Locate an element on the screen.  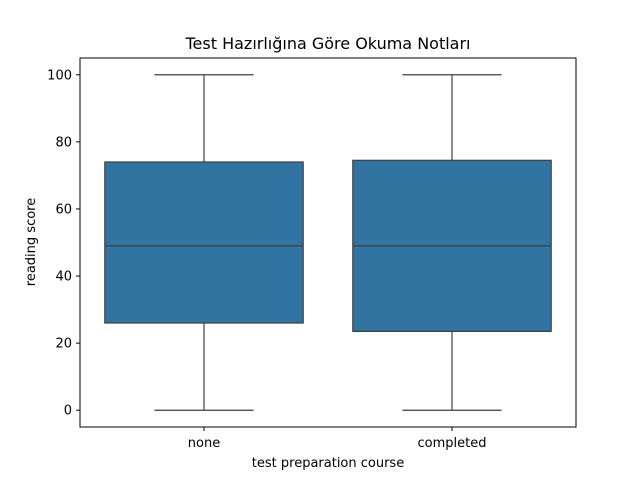
y-axis: 0 20 40 60 80 100 is located at coordinates (63, 243).